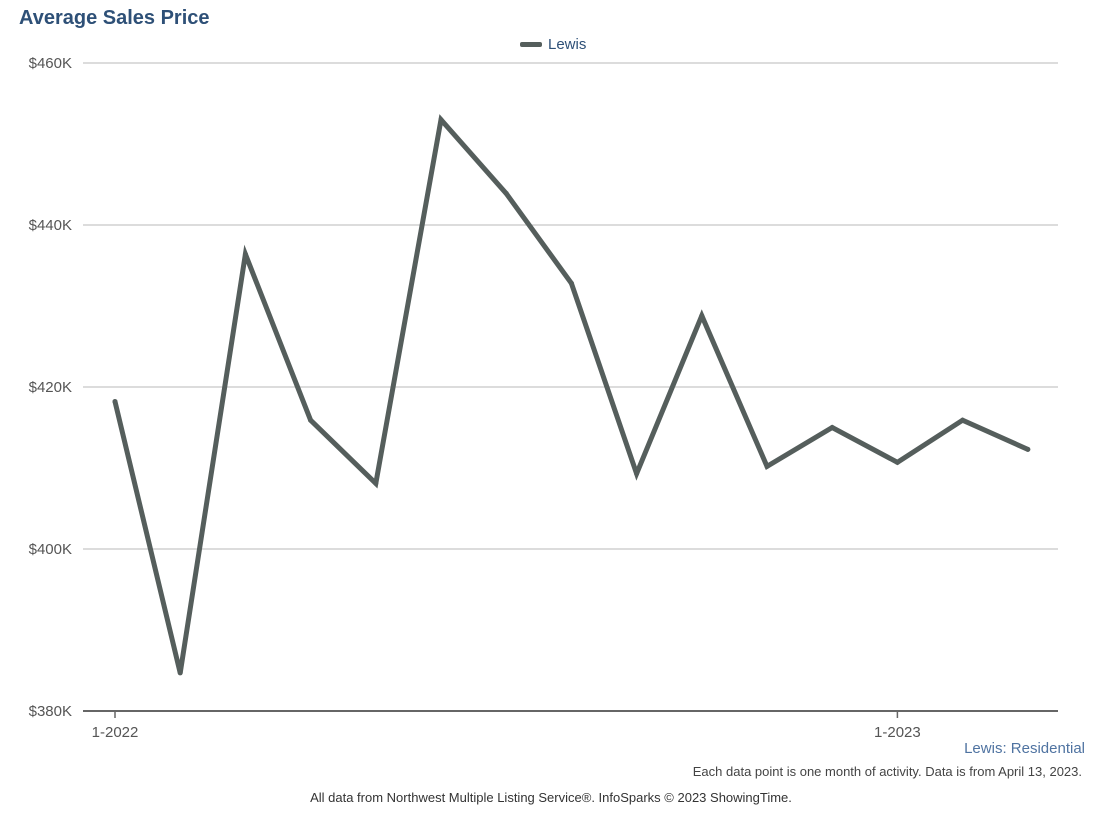 The width and height of the screenshot is (1102, 815). Describe the element at coordinates (50, 711) in the screenshot. I see `y-tick-label: $380K` at that location.